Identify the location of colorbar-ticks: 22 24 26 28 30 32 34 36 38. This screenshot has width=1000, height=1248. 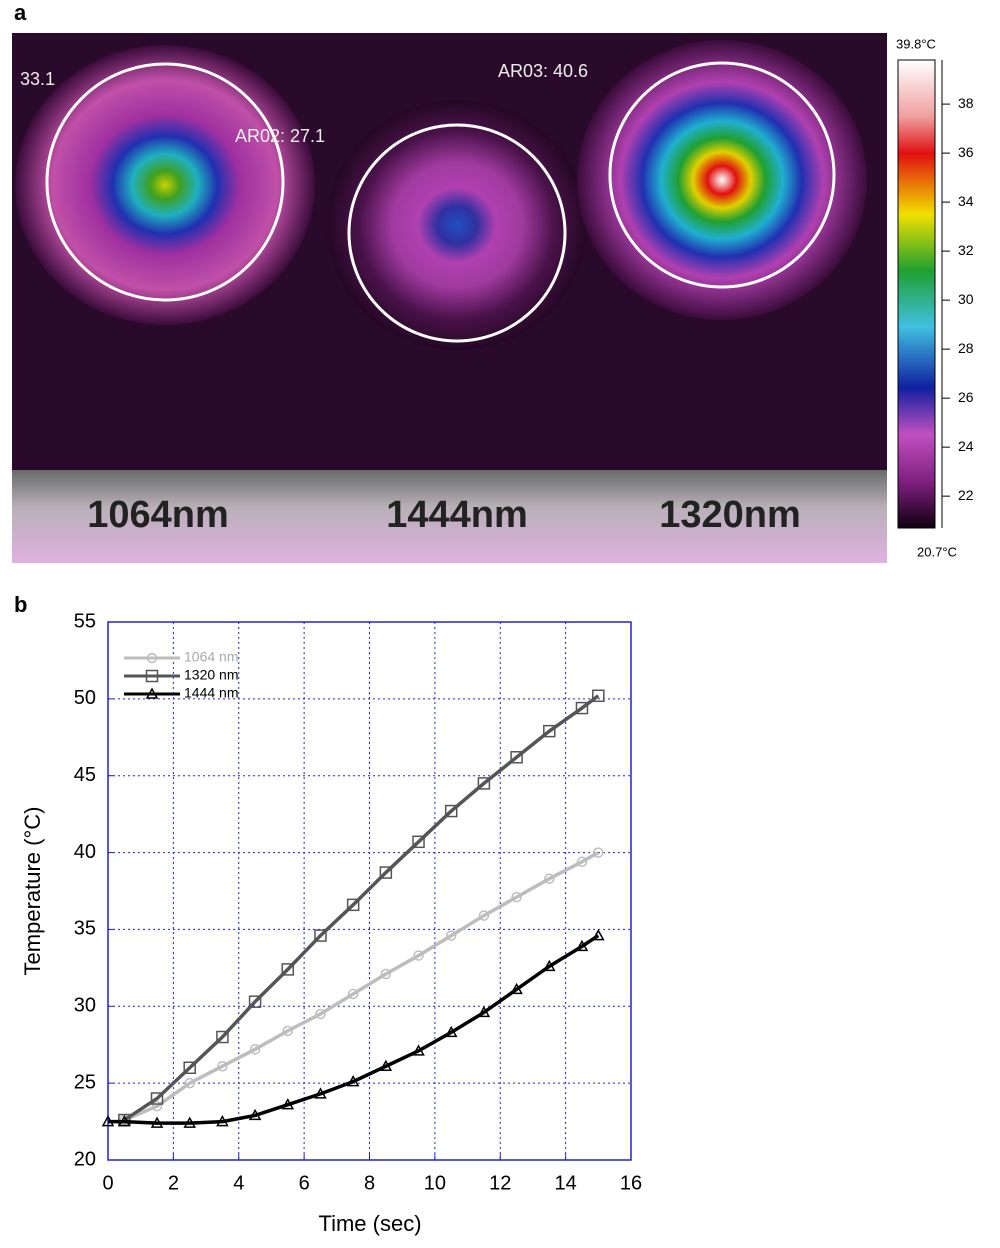
(958, 299).